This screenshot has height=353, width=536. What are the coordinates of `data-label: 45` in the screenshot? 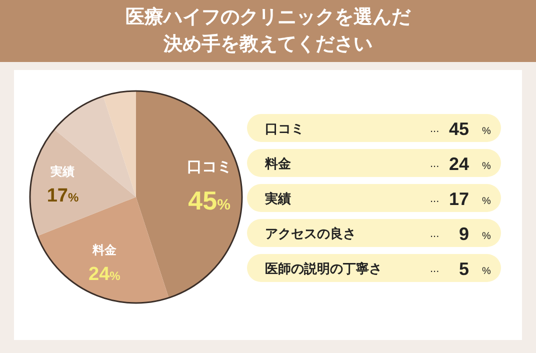 It's located at (458, 129).